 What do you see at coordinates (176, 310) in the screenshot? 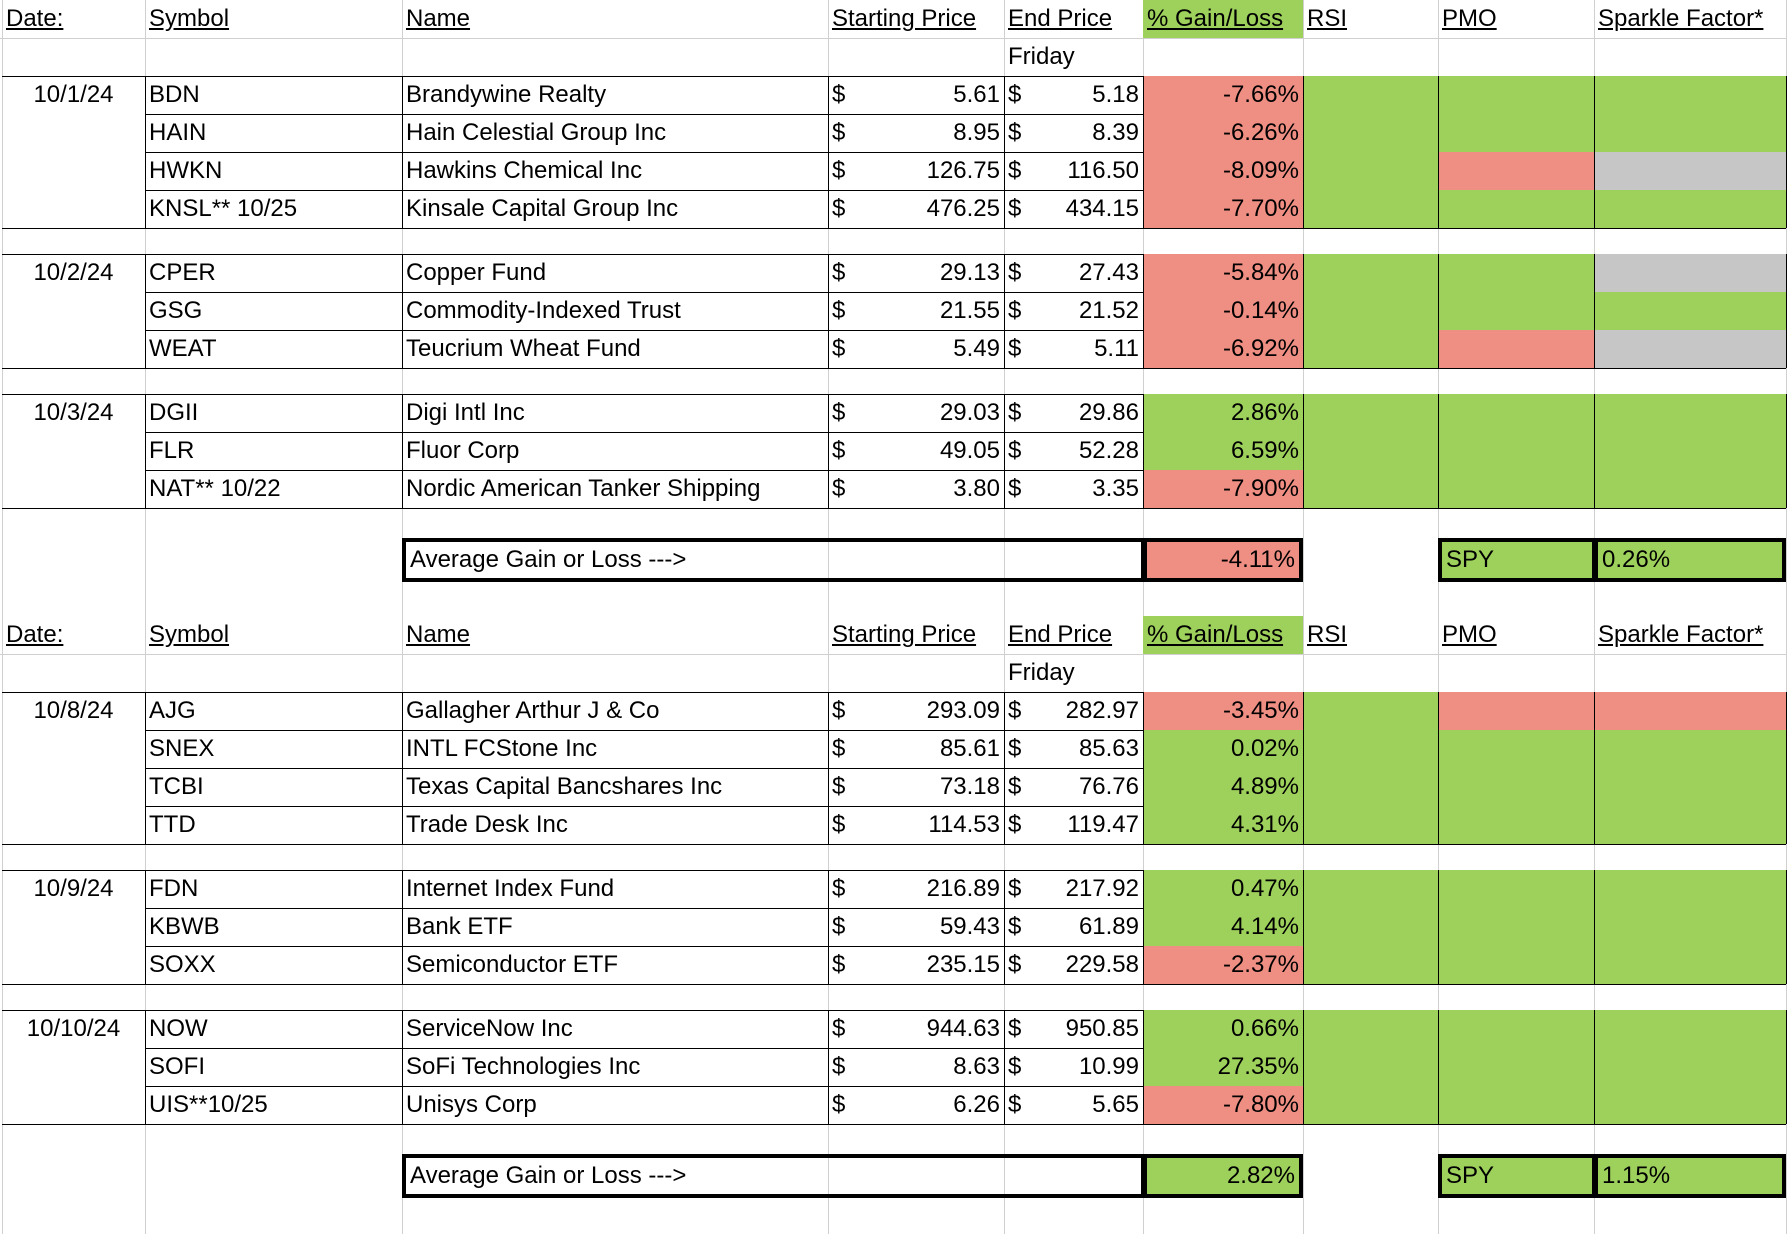
I see `symbol-cell: GSG` at bounding box center [176, 310].